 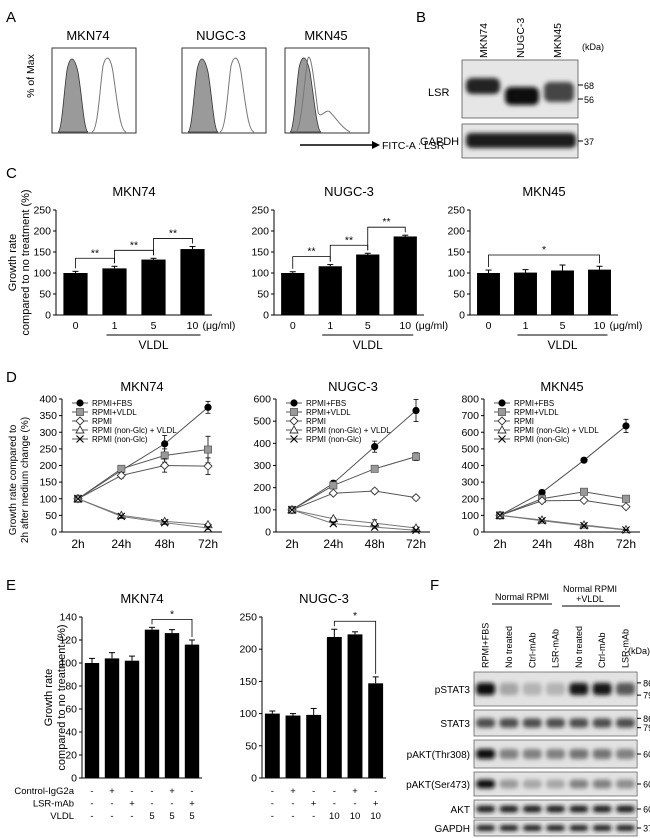 What do you see at coordinates (532, 651) in the screenshot?
I see `f-lane-label: Ctrl-mAb` at bounding box center [532, 651].